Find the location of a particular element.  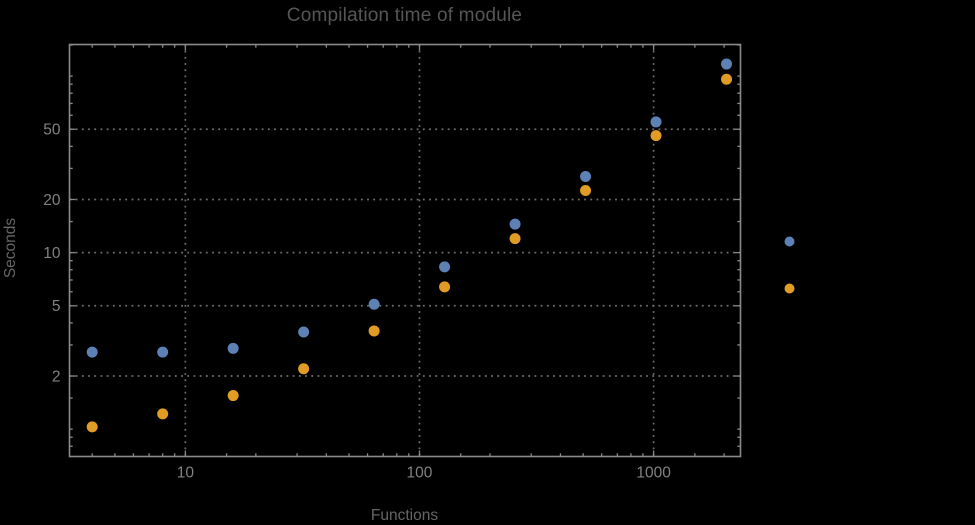

x-axis-label: Functions is located at coordinates (404, 515).